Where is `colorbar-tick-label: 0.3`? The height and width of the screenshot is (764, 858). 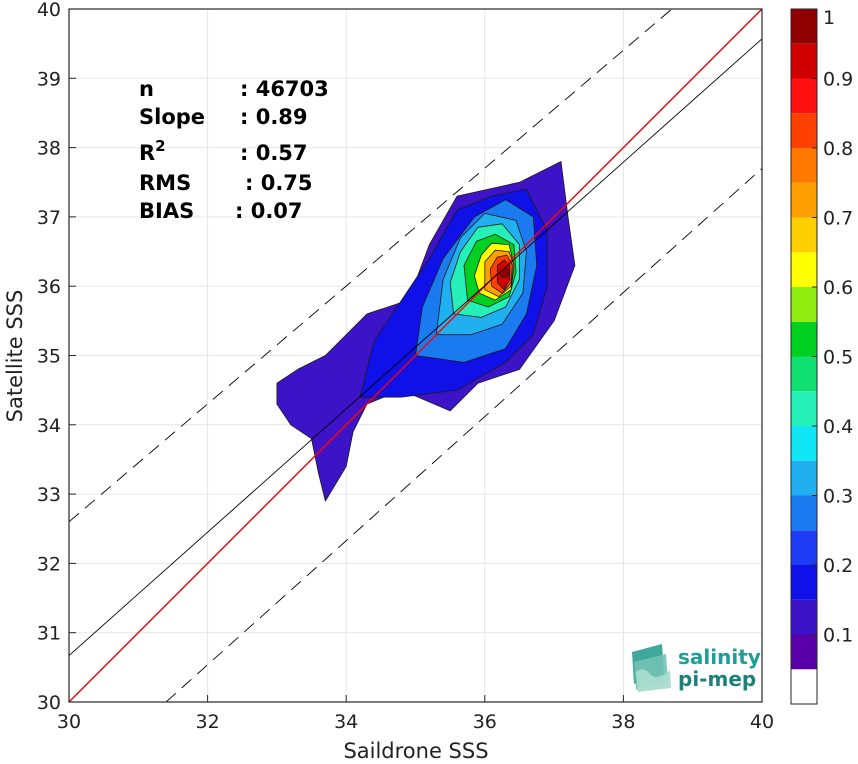
colorbar-tick-label: 0.3 is located at coordinates (838, 497).